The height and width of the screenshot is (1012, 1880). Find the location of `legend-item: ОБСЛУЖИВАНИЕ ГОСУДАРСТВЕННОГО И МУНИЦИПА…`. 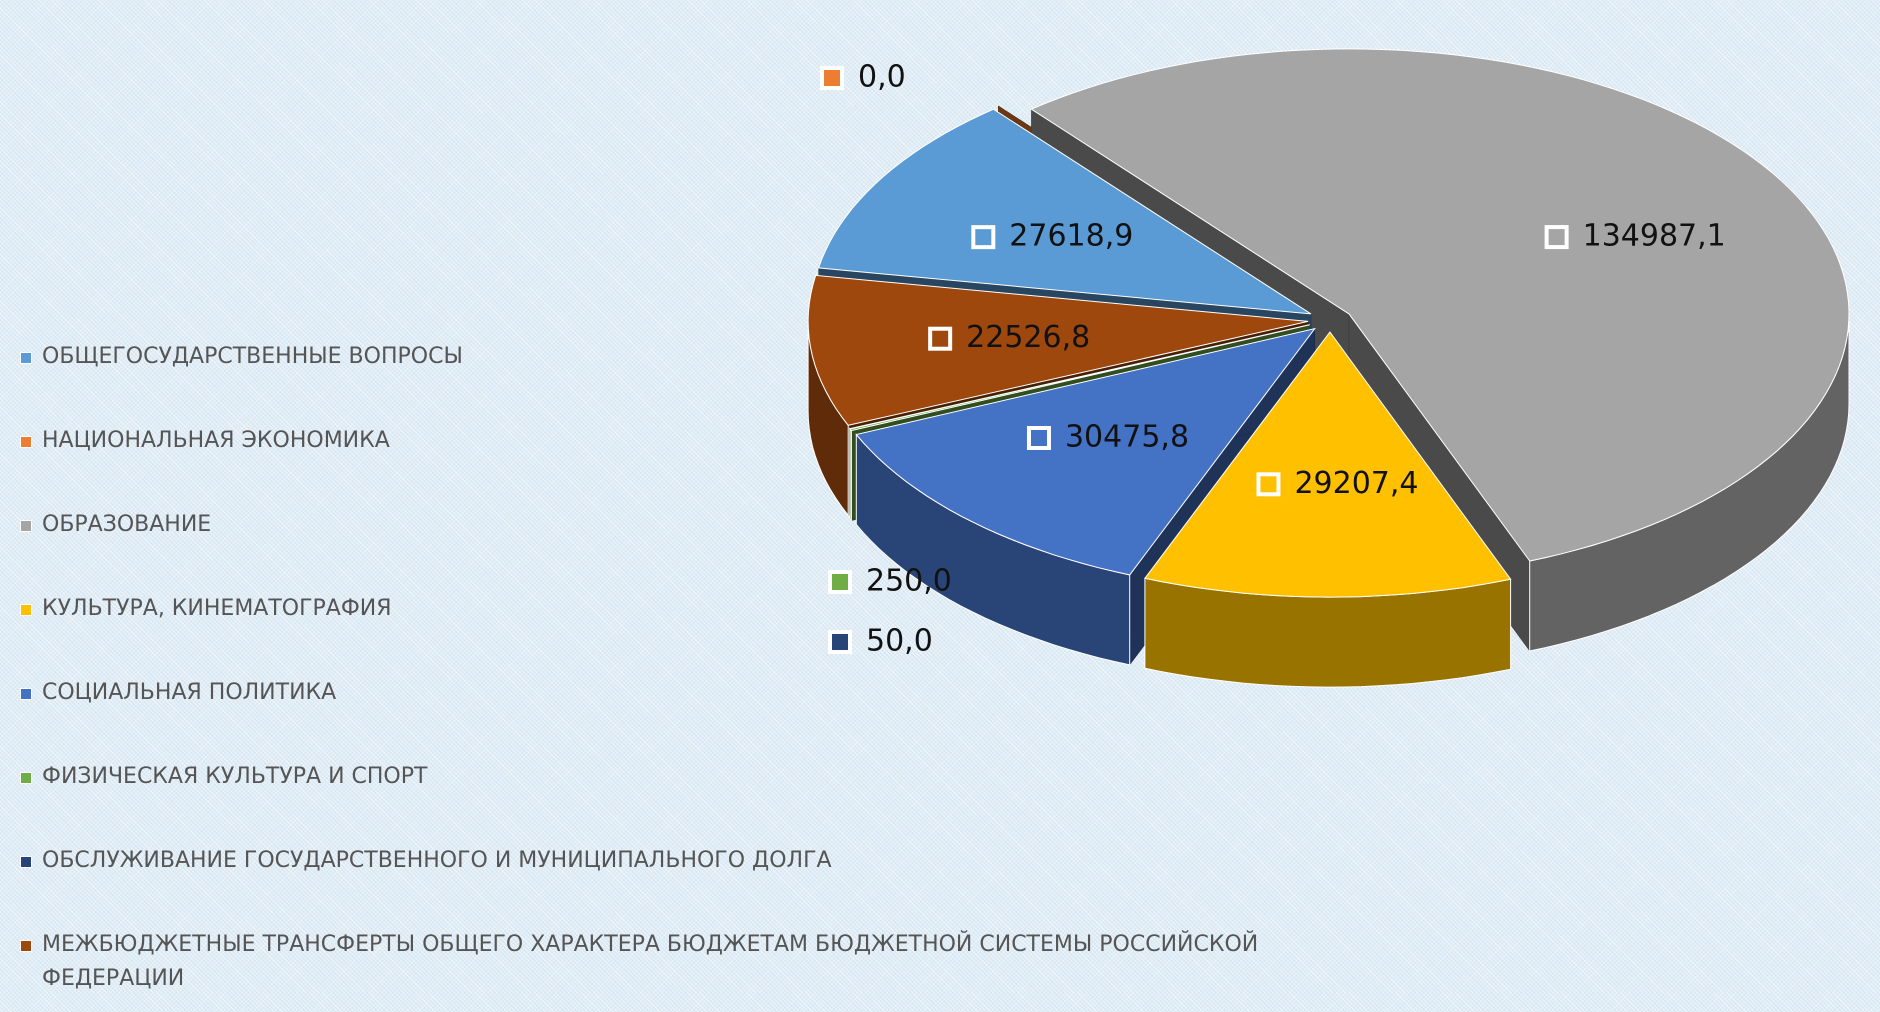

legend-item: ОБСЛУЖИВАНИЕ ГОСУДАРСТВЕННОГО И МУНИЦИПА… is located at coordinates (700, 886).